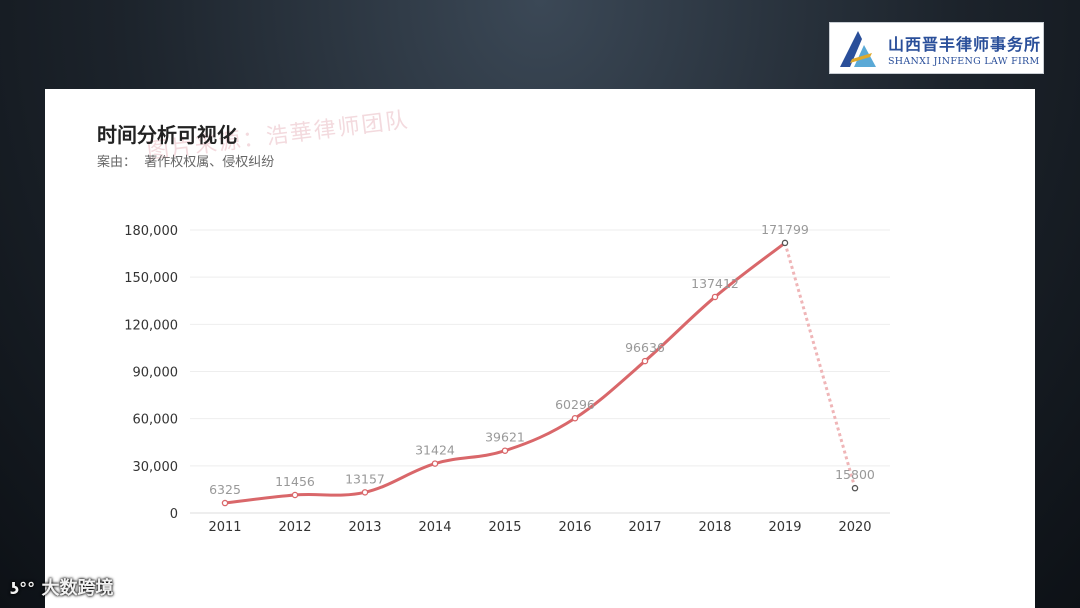 The height and width of the screenshot is (608, 1080). Describe the element at coordinates (156, 420) in the screenshot. I see `y-tick-label: 60,000` at that location.